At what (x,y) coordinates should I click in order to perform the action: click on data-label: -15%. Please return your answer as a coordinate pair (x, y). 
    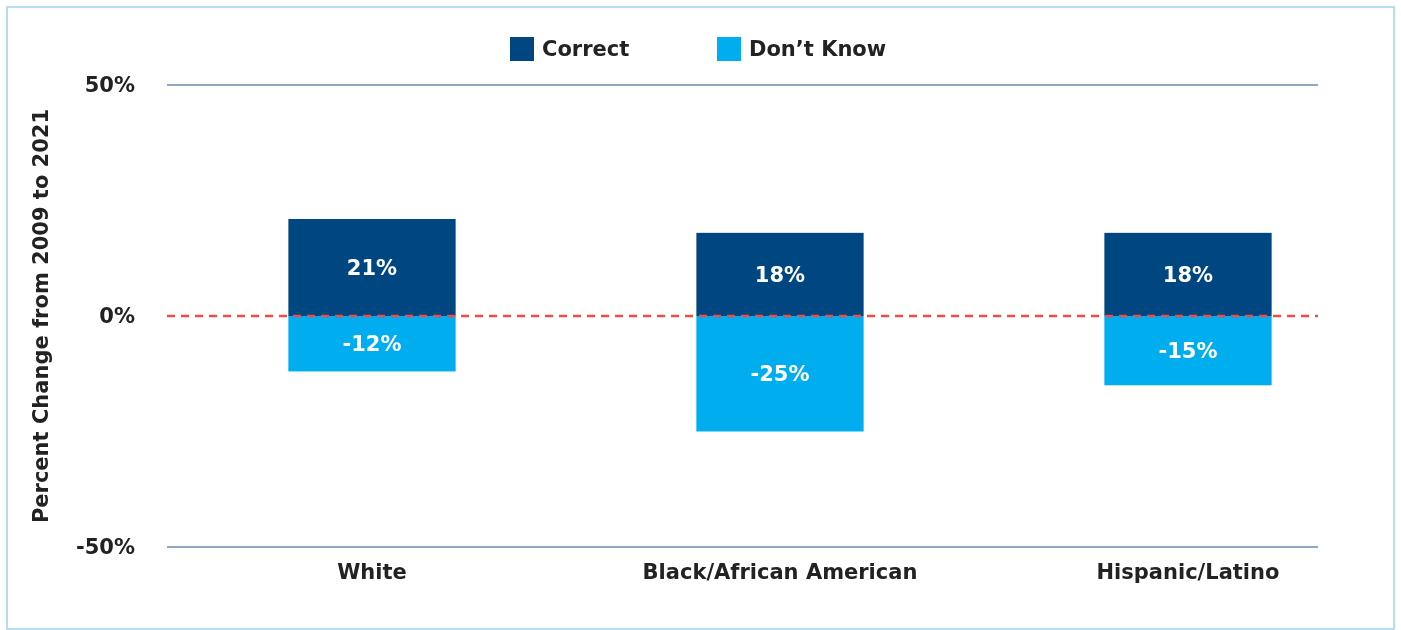
    Looking at the image, I should click on (1188, 351).